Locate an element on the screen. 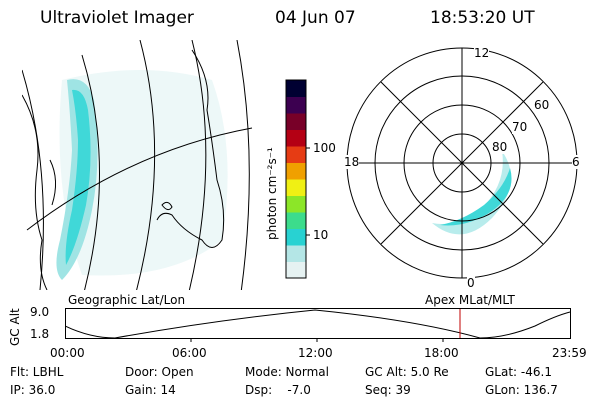 This screenshot has width=600, height=400. coastline-east is located at coordinates (190, 148).